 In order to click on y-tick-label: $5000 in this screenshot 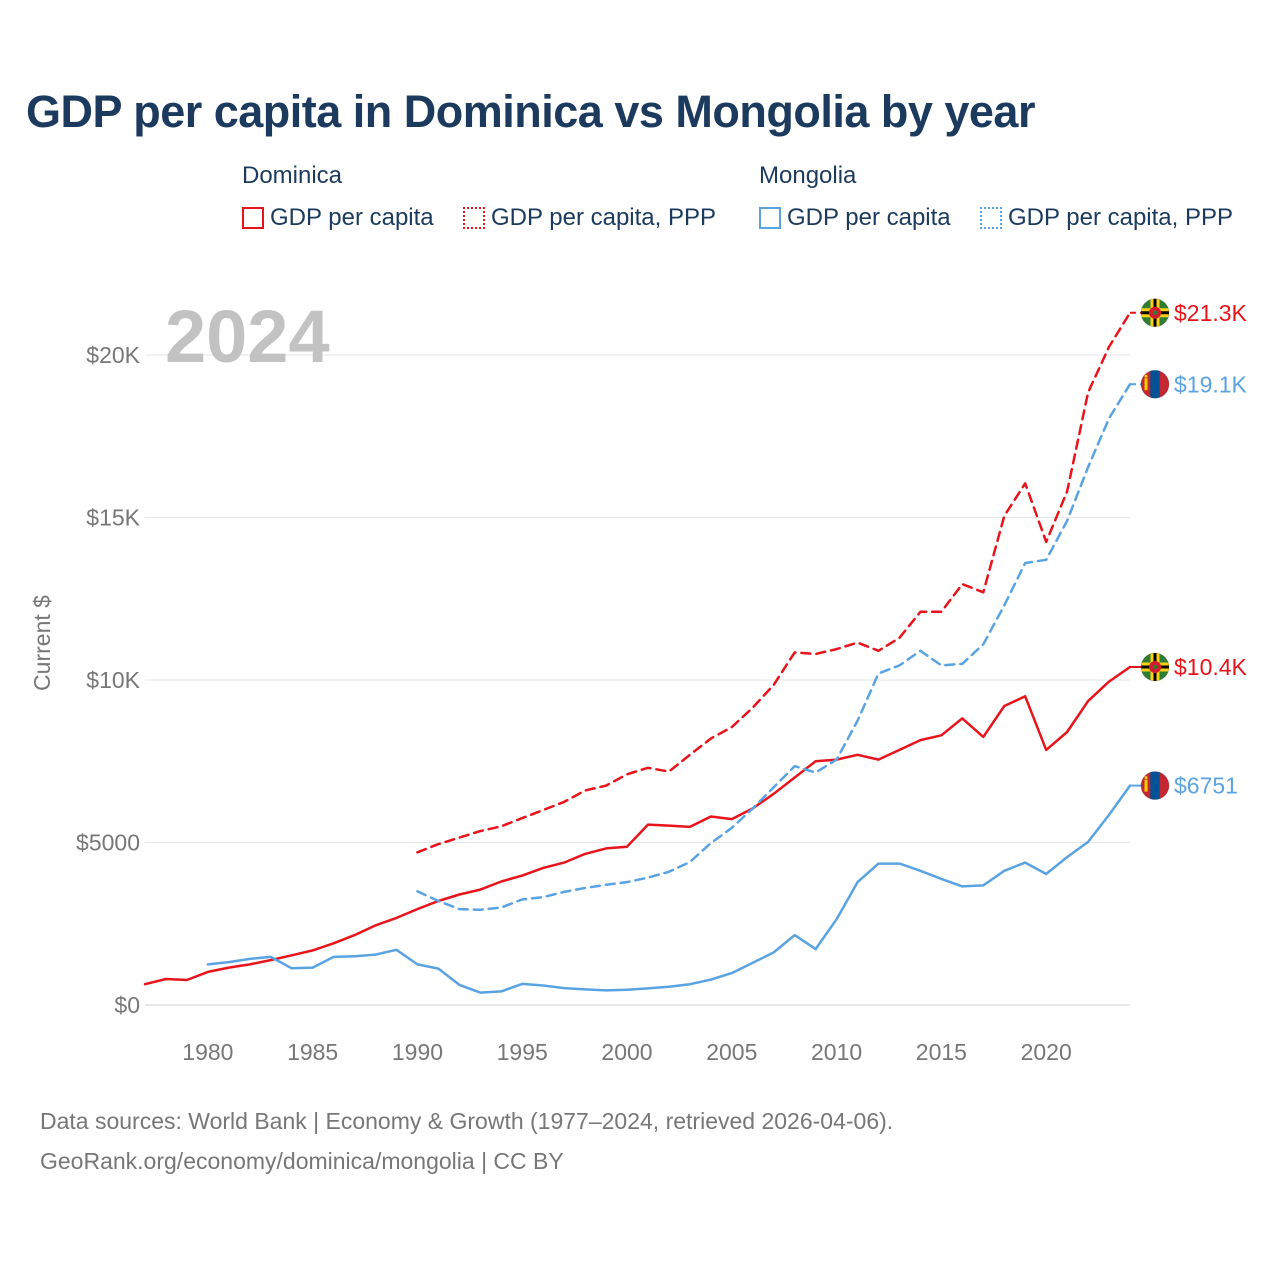, I will do `click(108, 843)`.